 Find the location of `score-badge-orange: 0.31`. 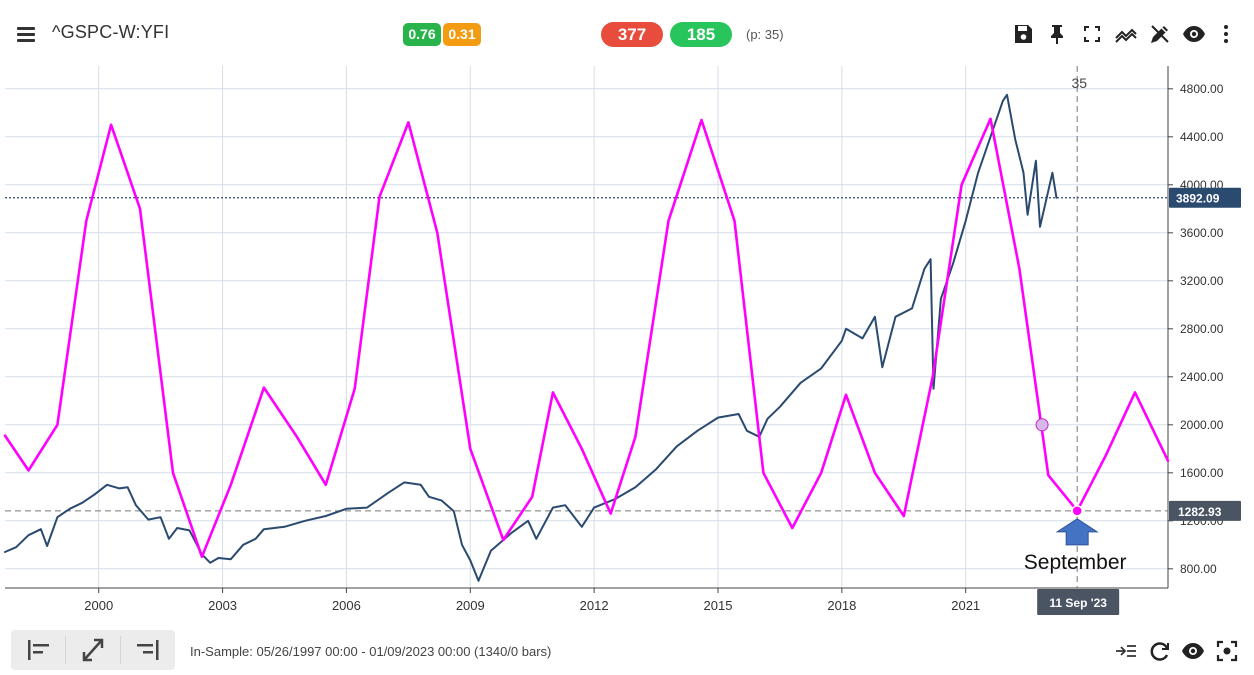

score-badge-orange: 0.31 is located at coordinates (462, 34).